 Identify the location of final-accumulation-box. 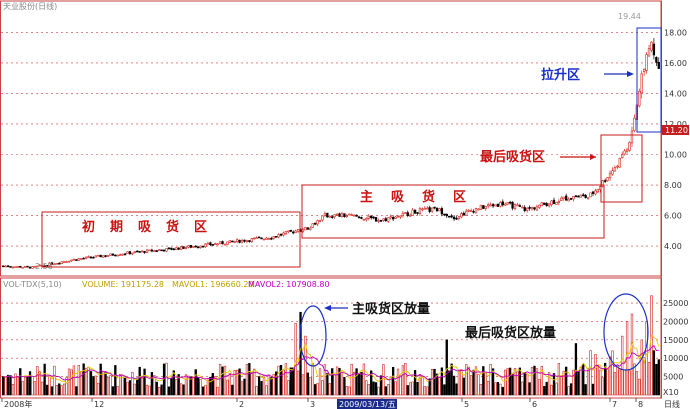
(621, 168).